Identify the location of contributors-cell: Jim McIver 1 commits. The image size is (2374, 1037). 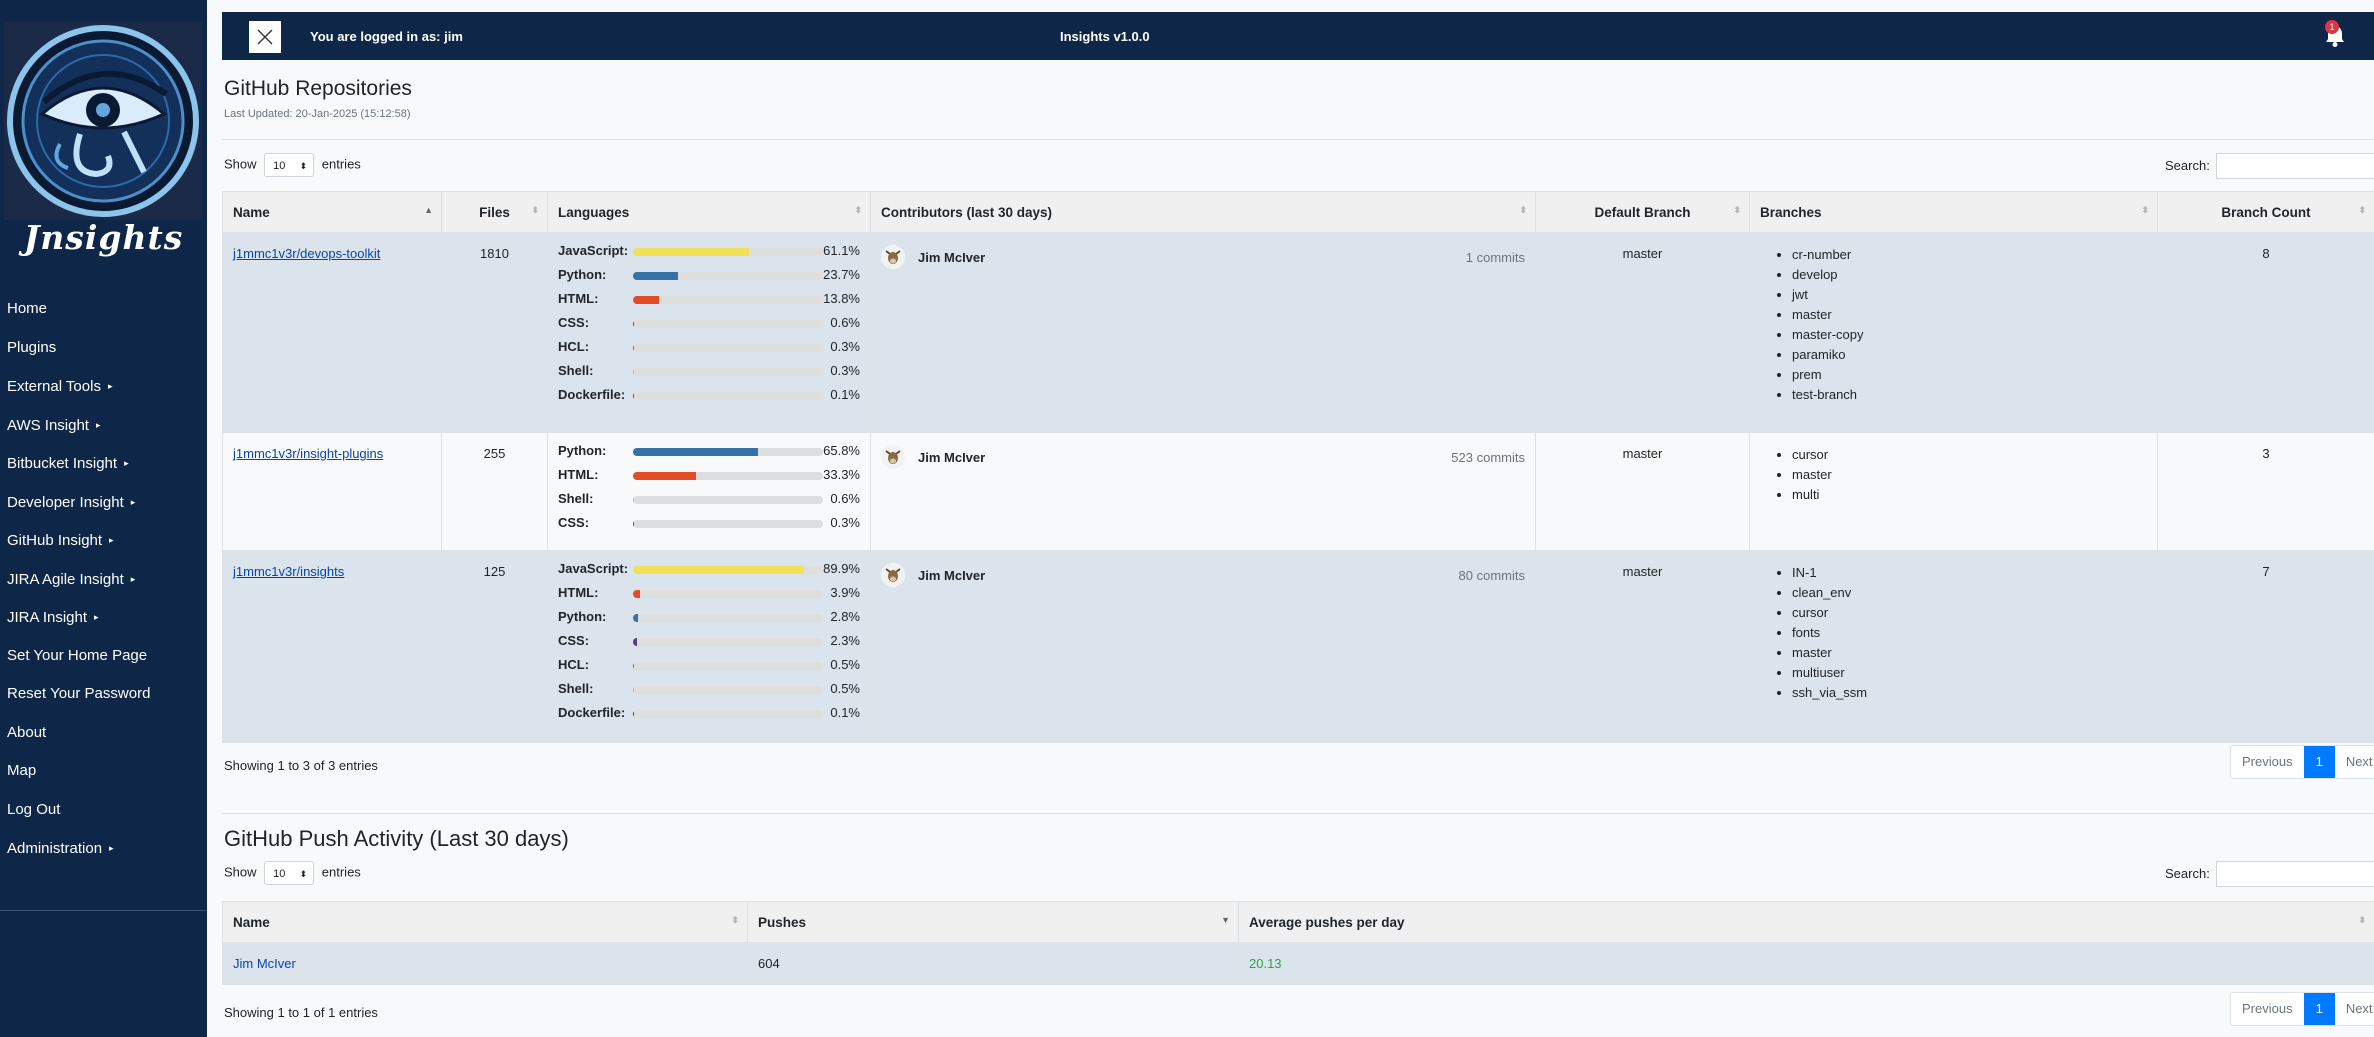
(1203, 332).